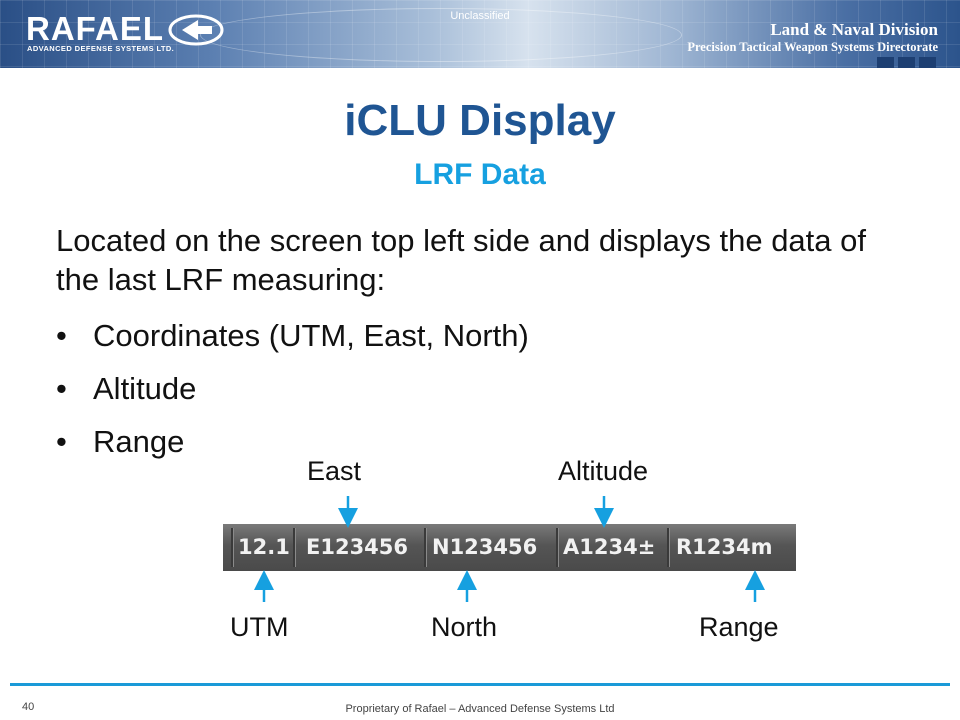  Describe the element at coordinates (464, 627) in the screenshot. I see `callout-north: North` at that location.